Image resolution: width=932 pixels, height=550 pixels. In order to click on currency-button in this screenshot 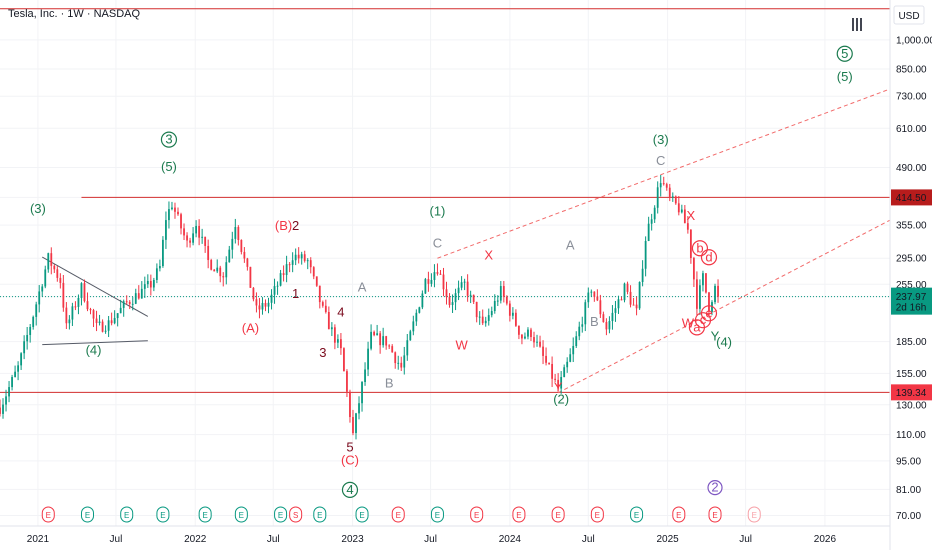, I will do `click(909, 15)`.